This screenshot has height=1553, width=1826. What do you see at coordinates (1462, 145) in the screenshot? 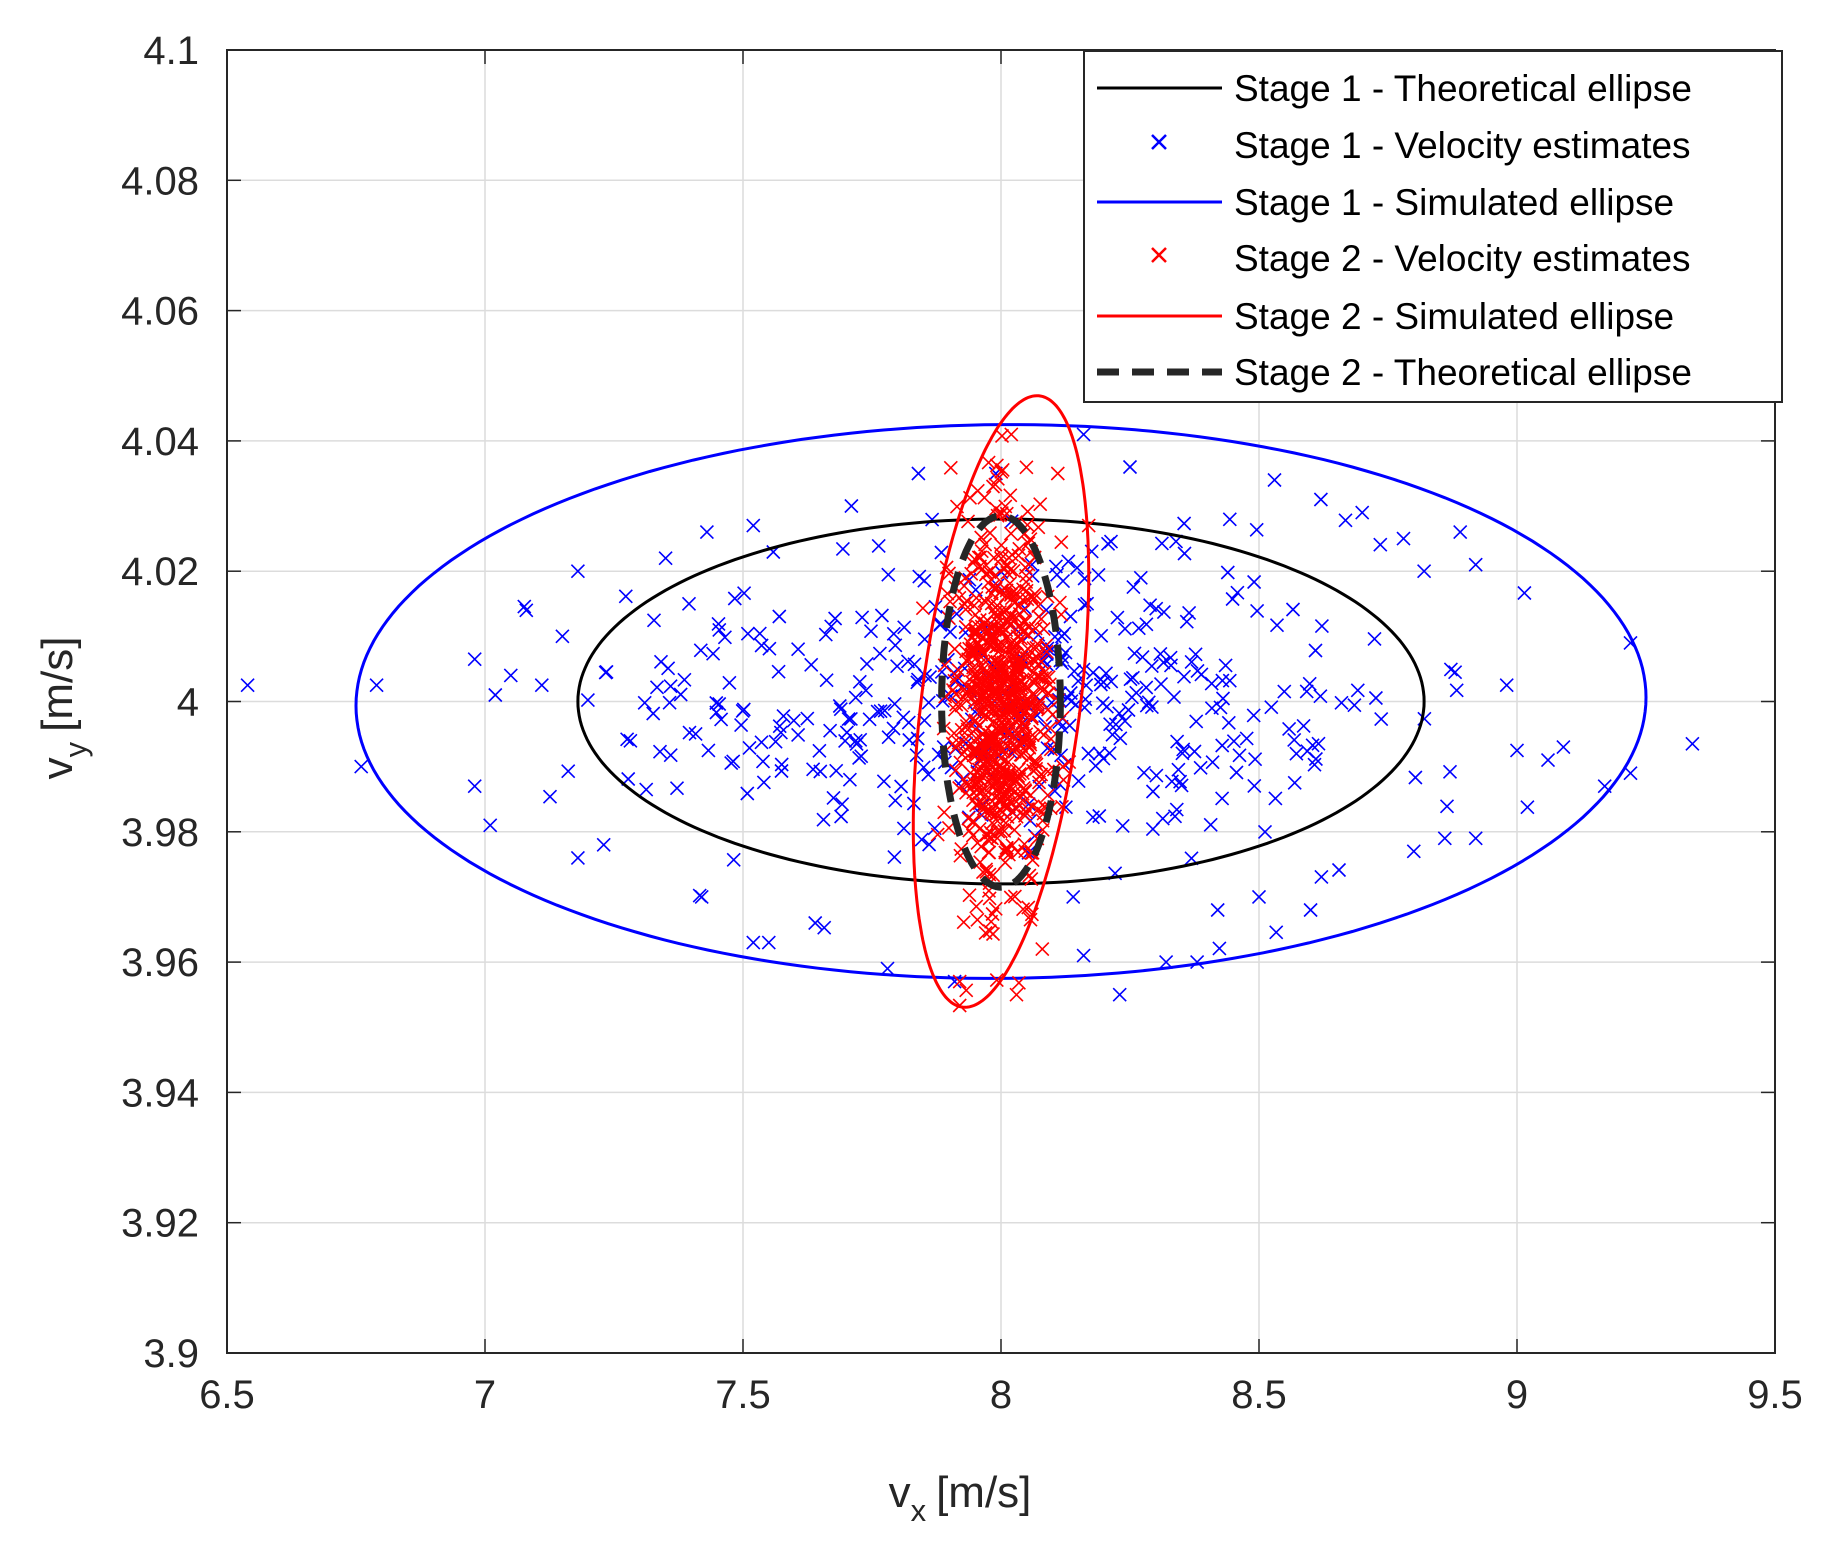
I see `legend-label-stage1-points: Stage 1 - Velocity estimates` at bounding box center [1462, 145].